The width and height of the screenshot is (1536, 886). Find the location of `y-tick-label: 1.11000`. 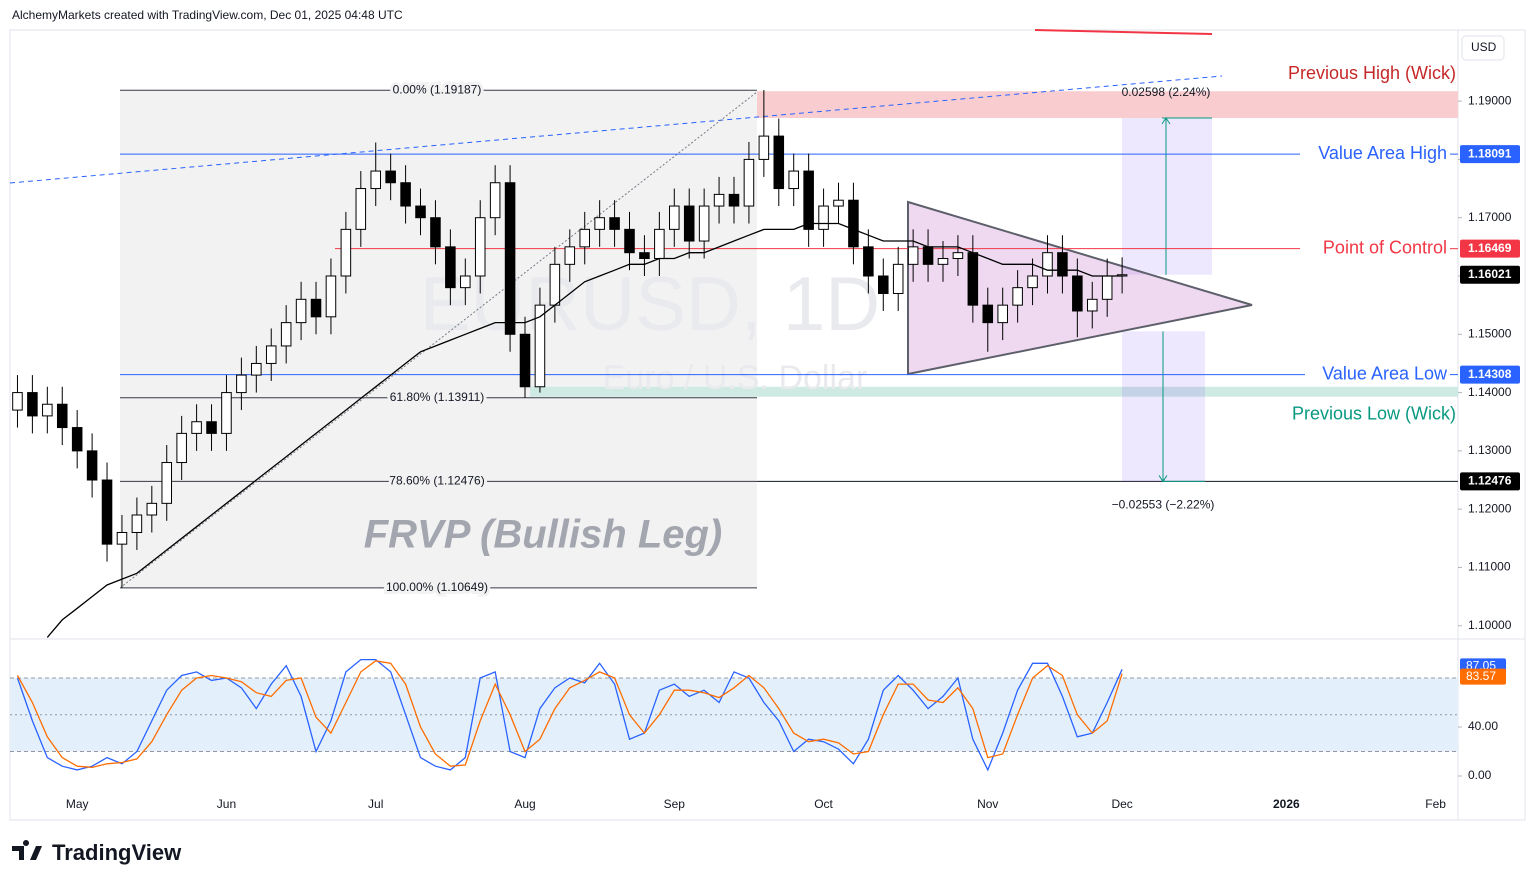

y-tick-label: 1.11000 is located at coordinates (1489, 567).